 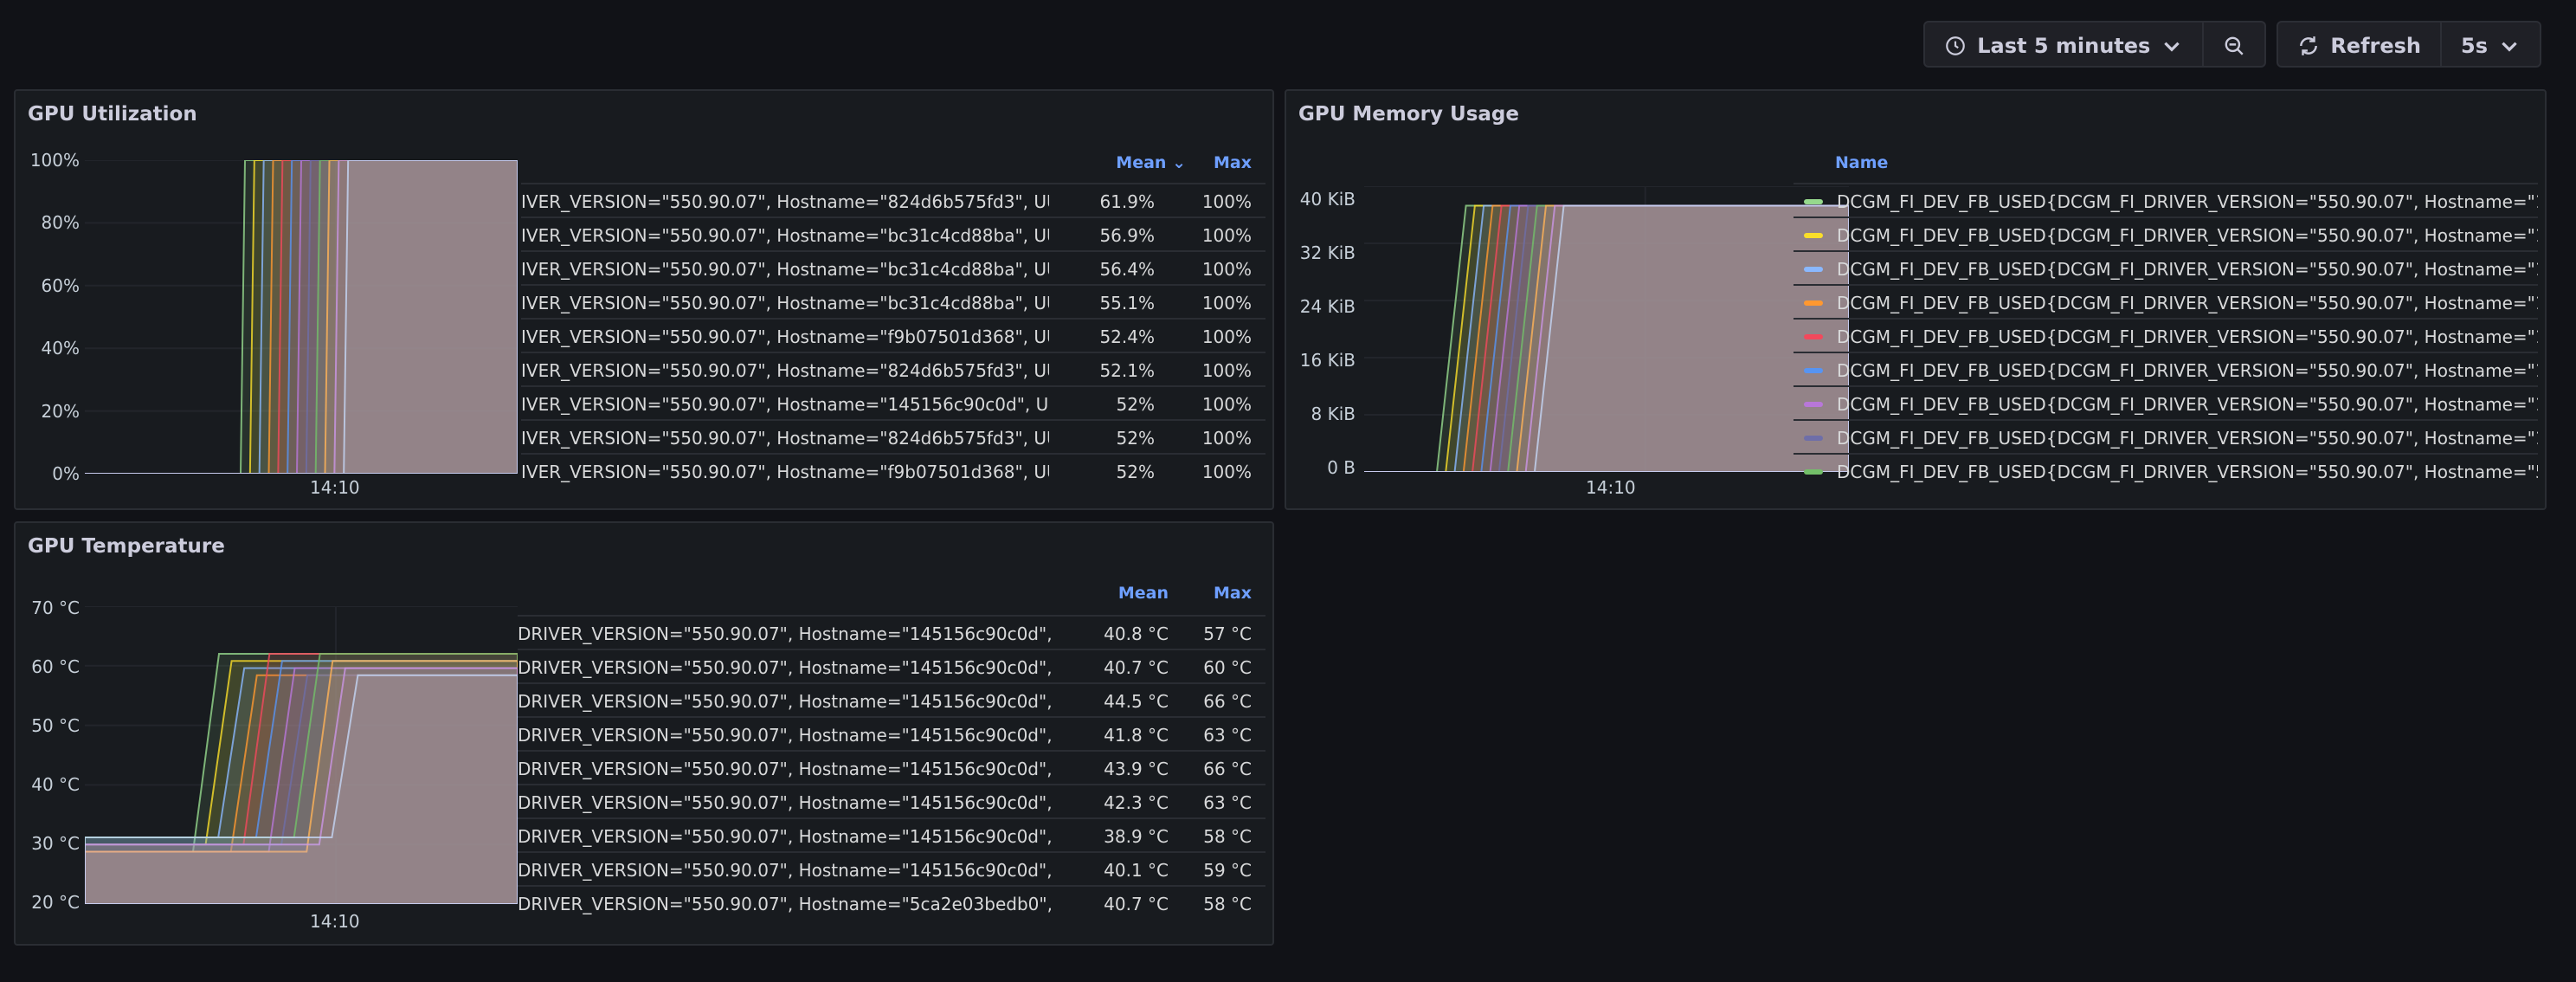 I want to click on panel-title: GPU Utilization, so click(x=112, y=114).